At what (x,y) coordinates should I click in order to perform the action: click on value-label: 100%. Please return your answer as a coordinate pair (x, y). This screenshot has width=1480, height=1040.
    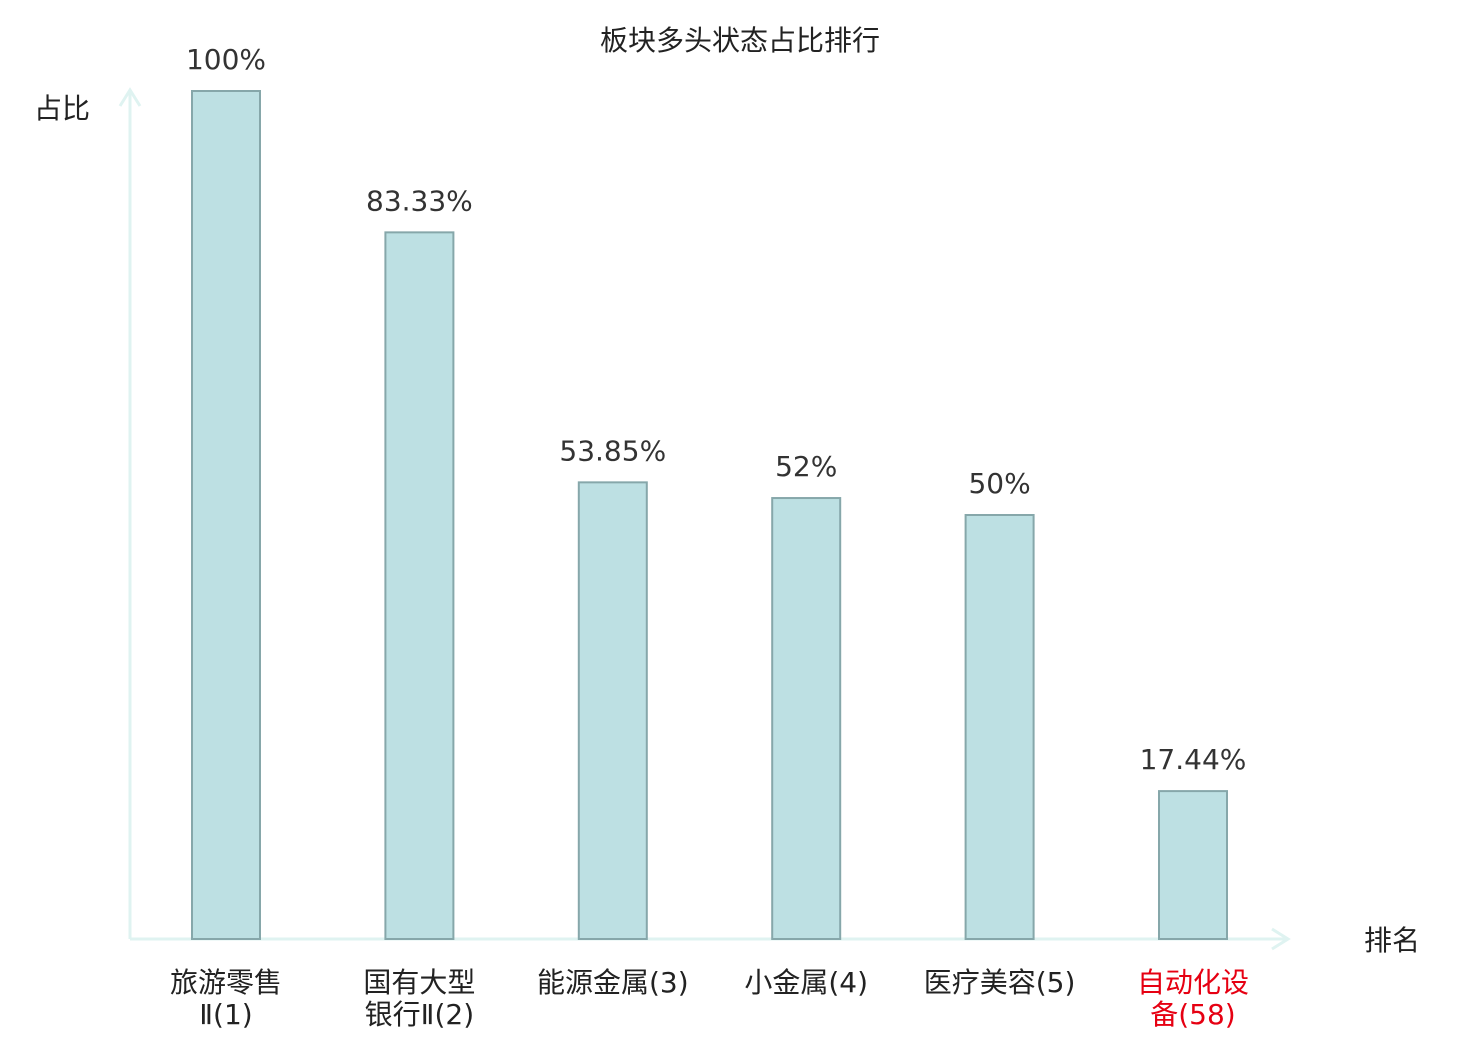
    Looking at the image, I should click on (226, 59).